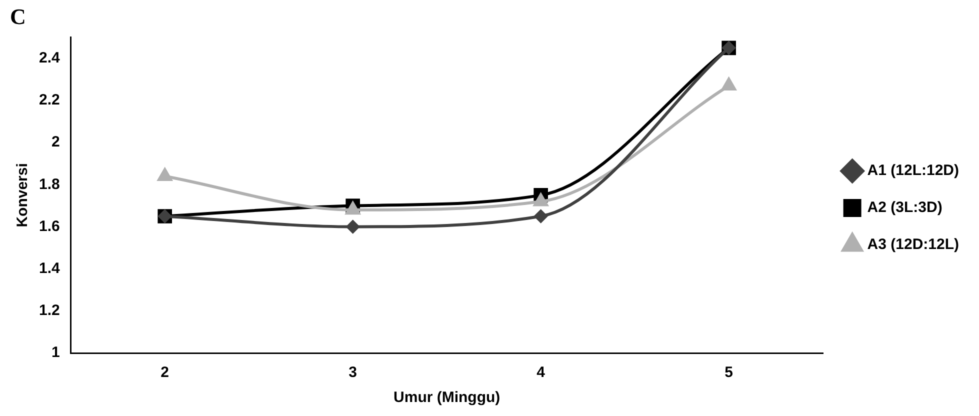 The width and height of the screenshot is (979, 416). Describe the element at coordinates (56, 142) in the screenshot. I see `y-tick-label: 2` at that location.